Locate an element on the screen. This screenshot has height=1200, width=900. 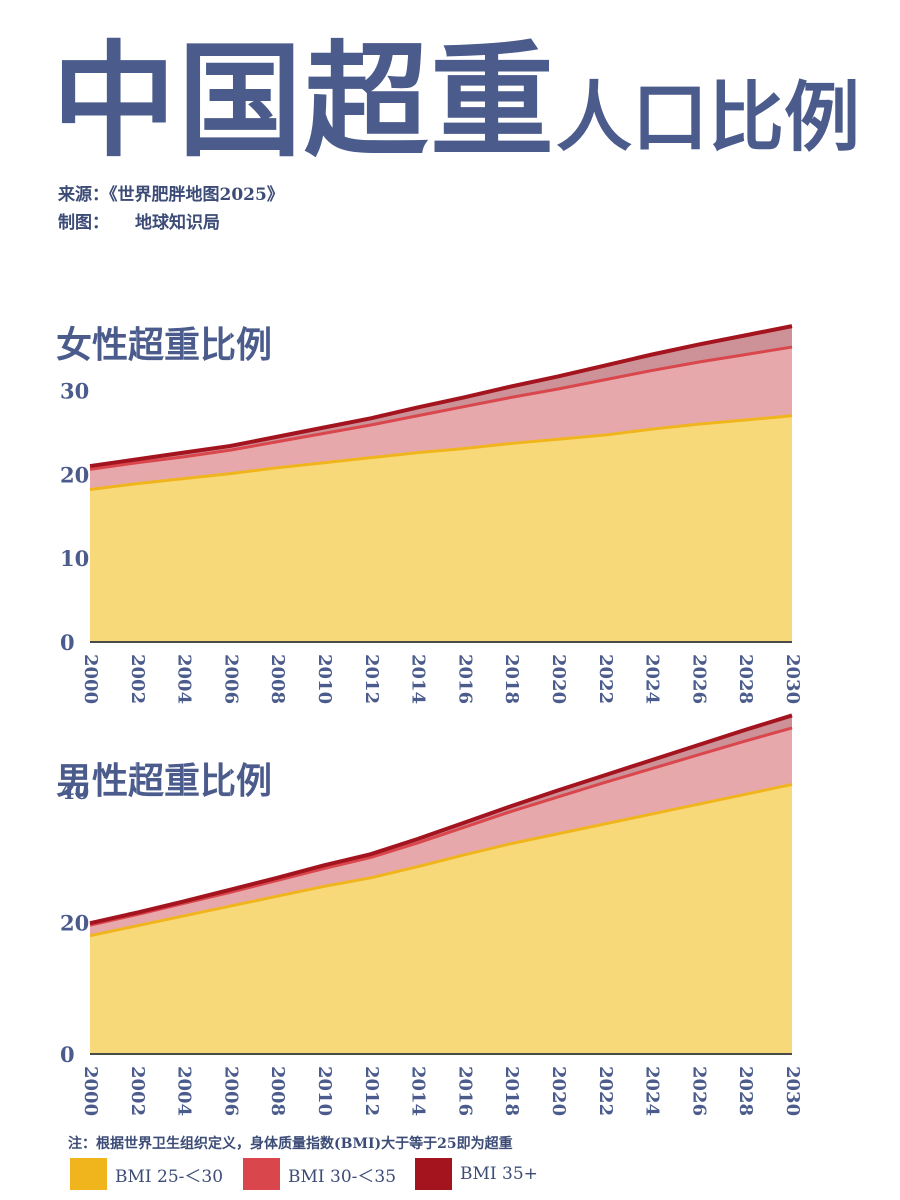
female-y-tick-label: 30 is located at coordinates (74, 391).